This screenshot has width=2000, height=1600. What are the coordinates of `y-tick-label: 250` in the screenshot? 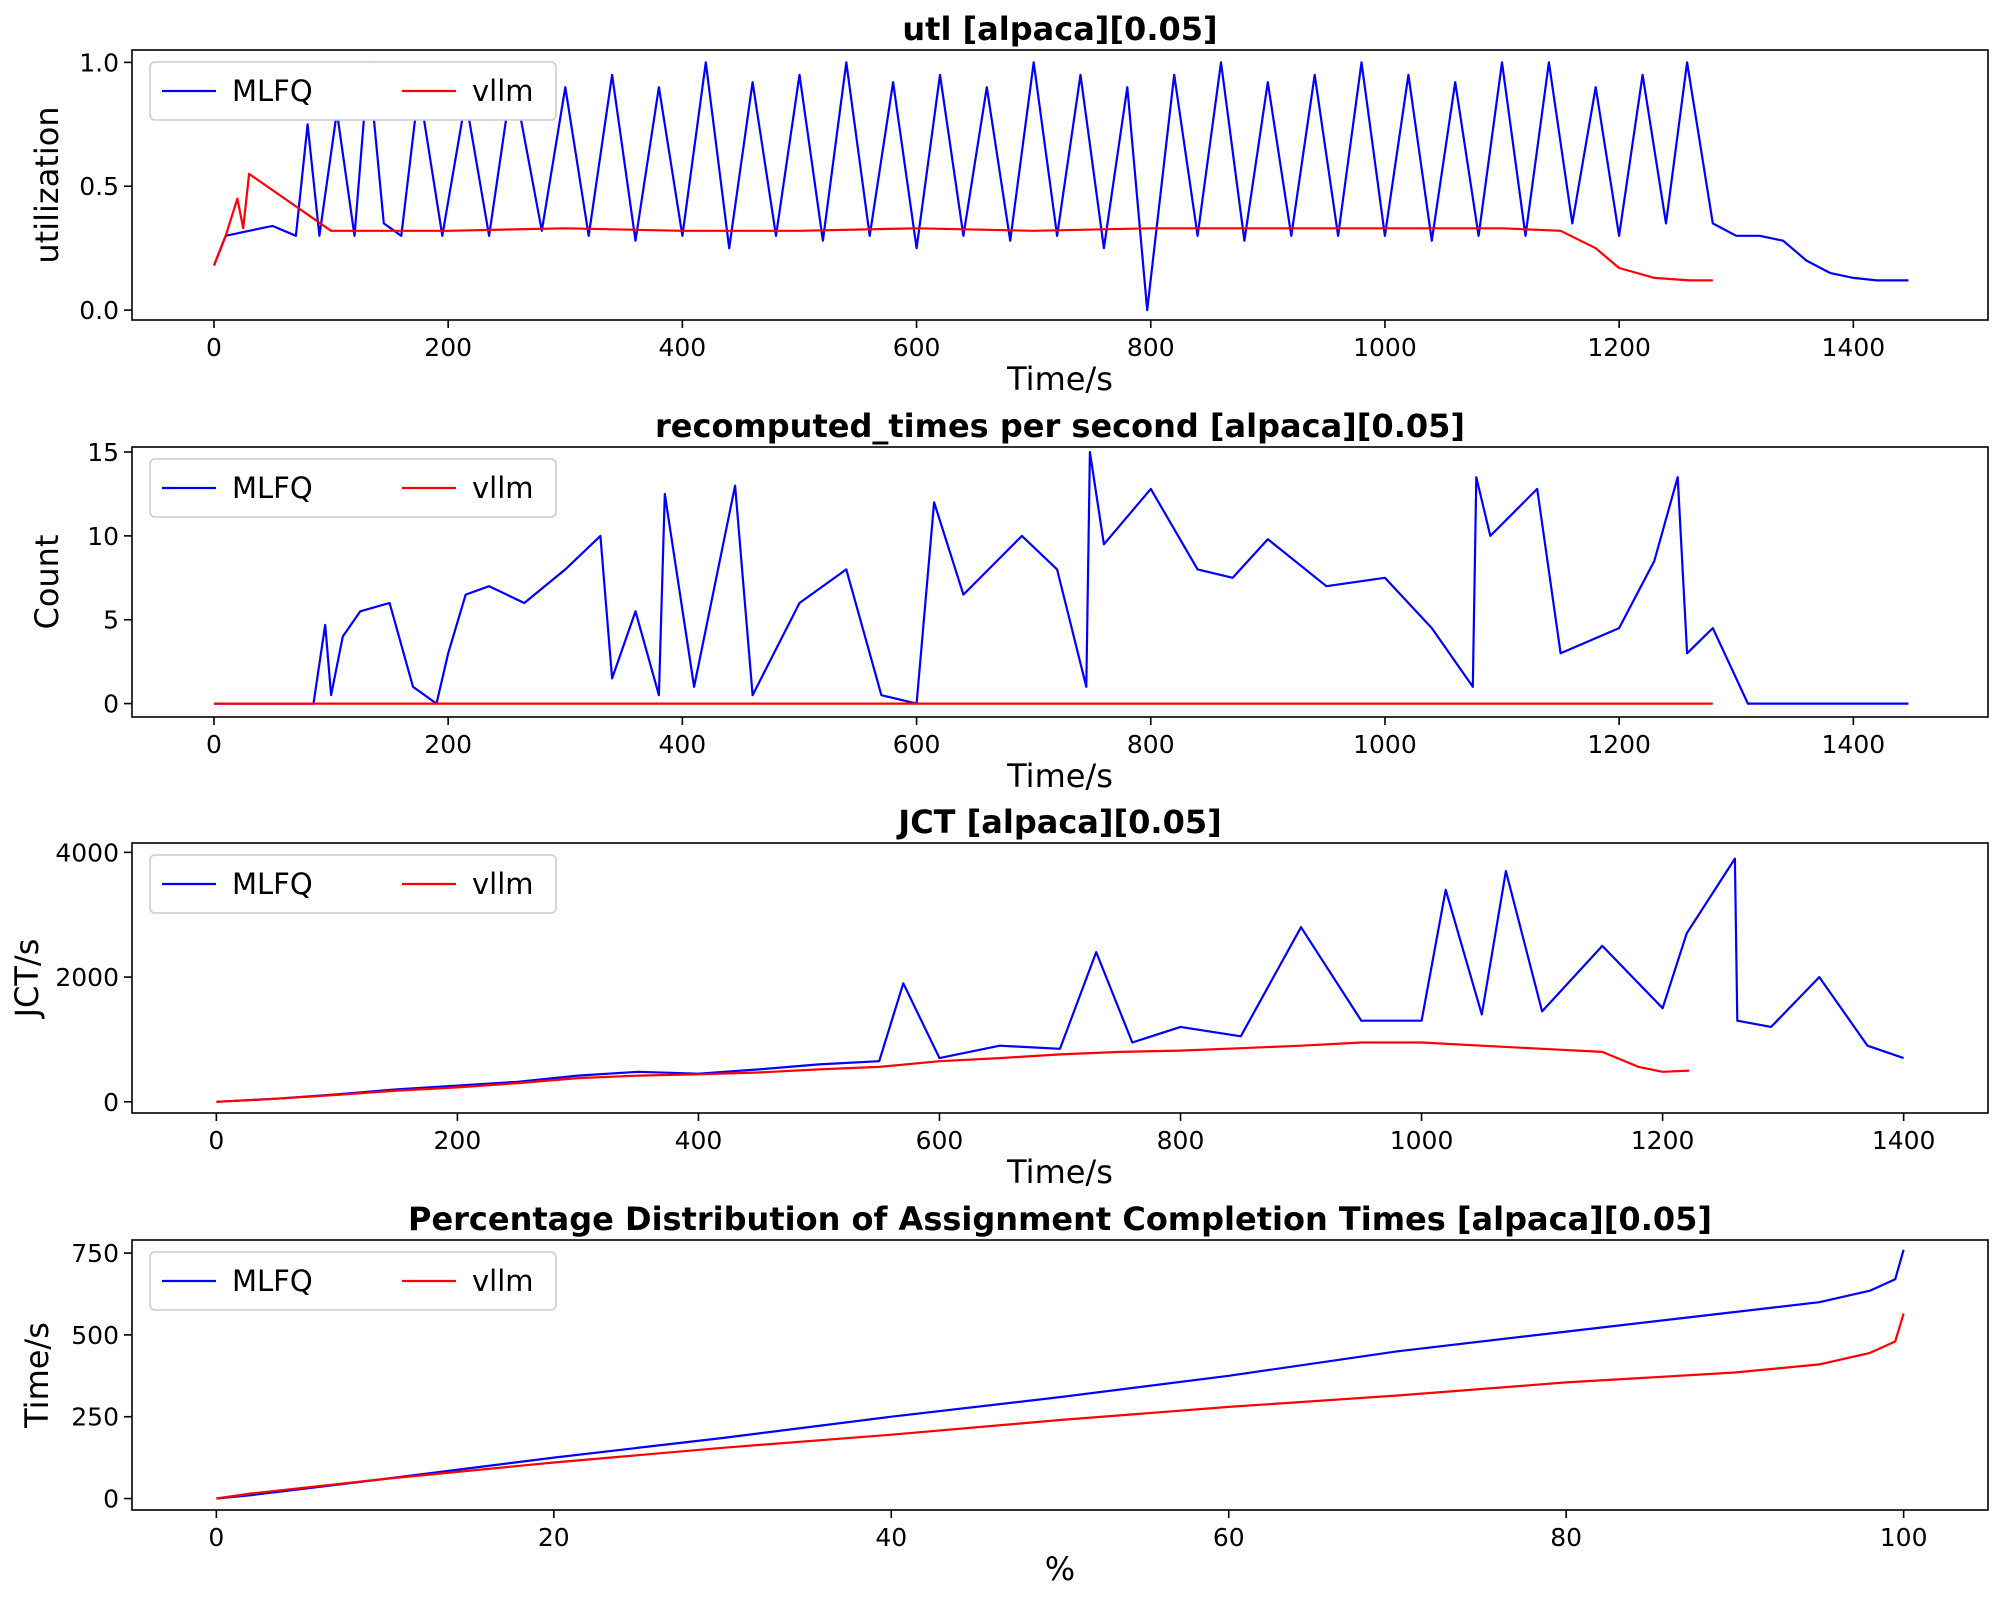 It's located at (95, 1417).